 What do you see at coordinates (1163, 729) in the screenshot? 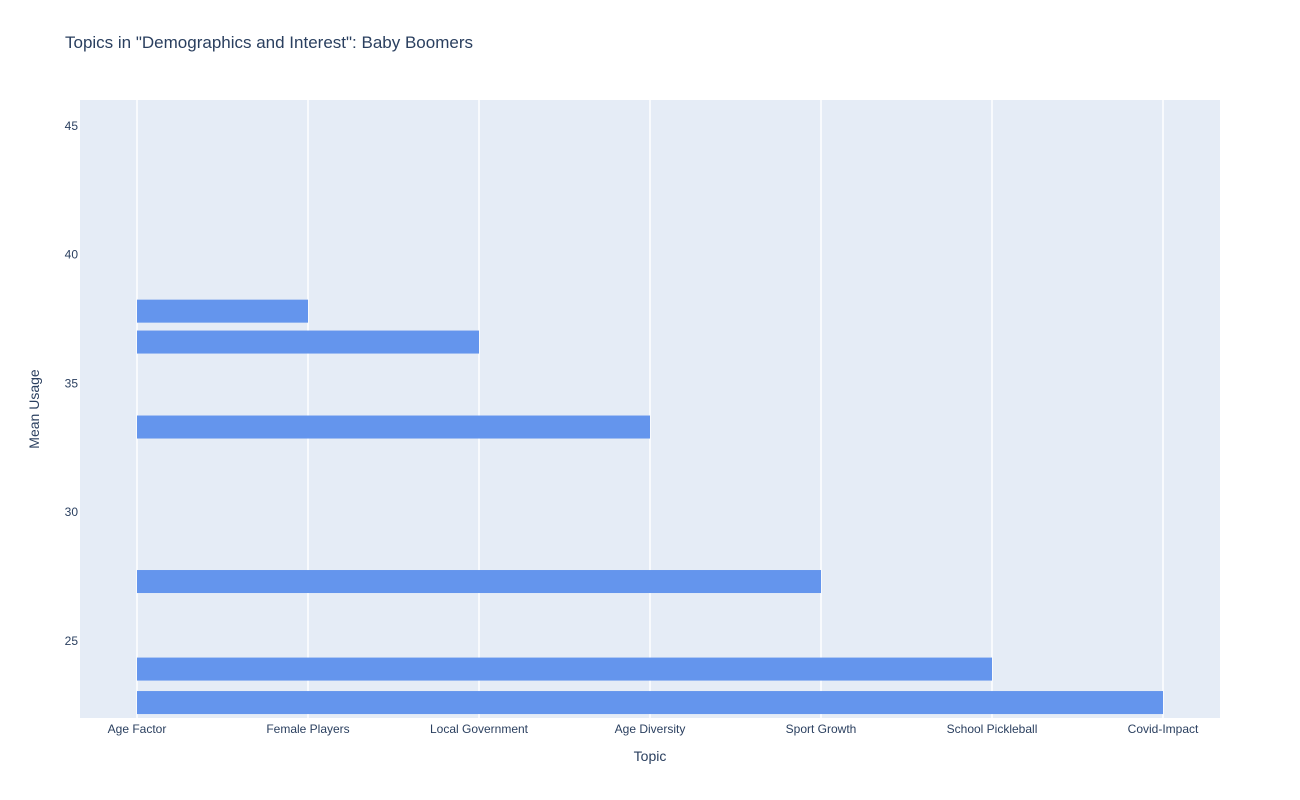
I see `x-tick-label: Covid-Impact` at bounding box center [1163, 729].